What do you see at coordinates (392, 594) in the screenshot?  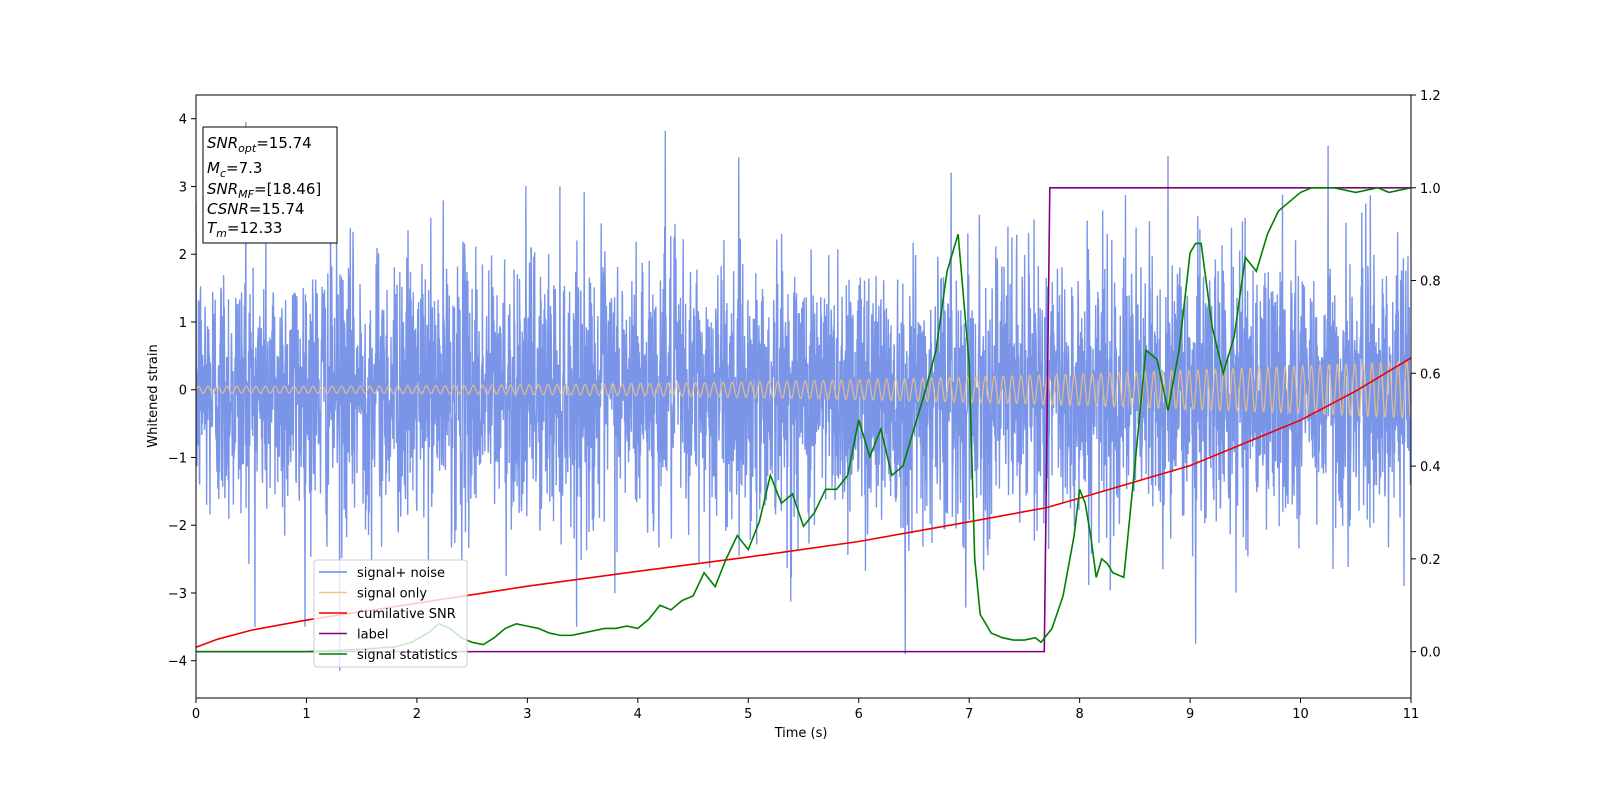 I see `legend-label: signal only` at bounding box center [392, 594].